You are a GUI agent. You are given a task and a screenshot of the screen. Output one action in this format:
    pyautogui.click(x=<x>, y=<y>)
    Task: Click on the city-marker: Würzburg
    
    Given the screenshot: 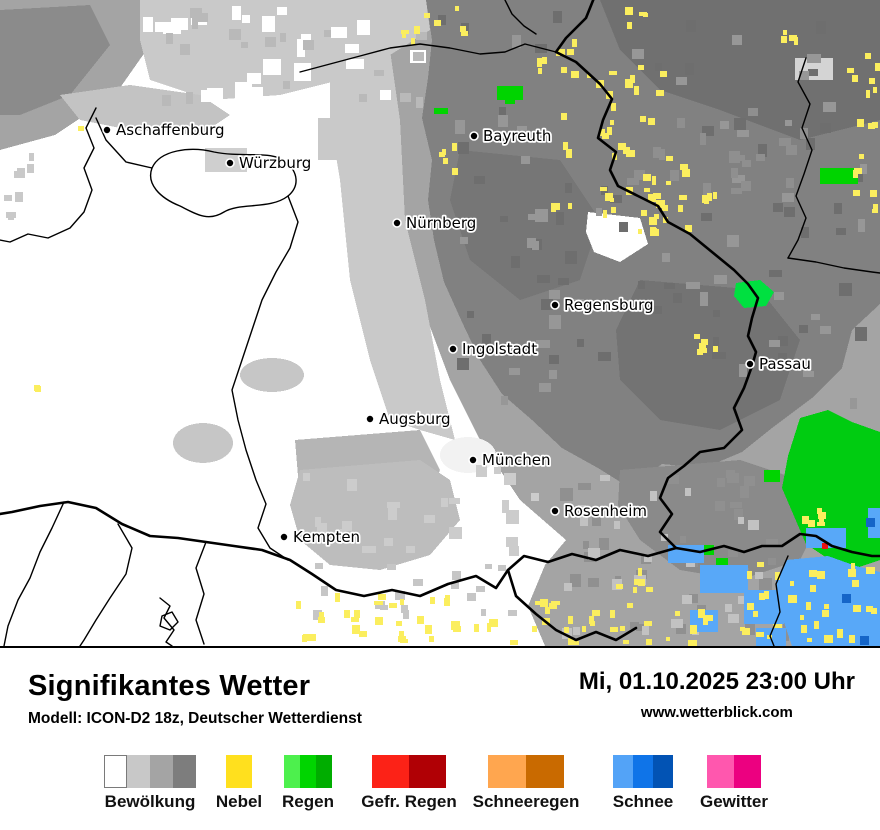 What is the action you would take?
    pyautogui.click(x=269, y=163)
    